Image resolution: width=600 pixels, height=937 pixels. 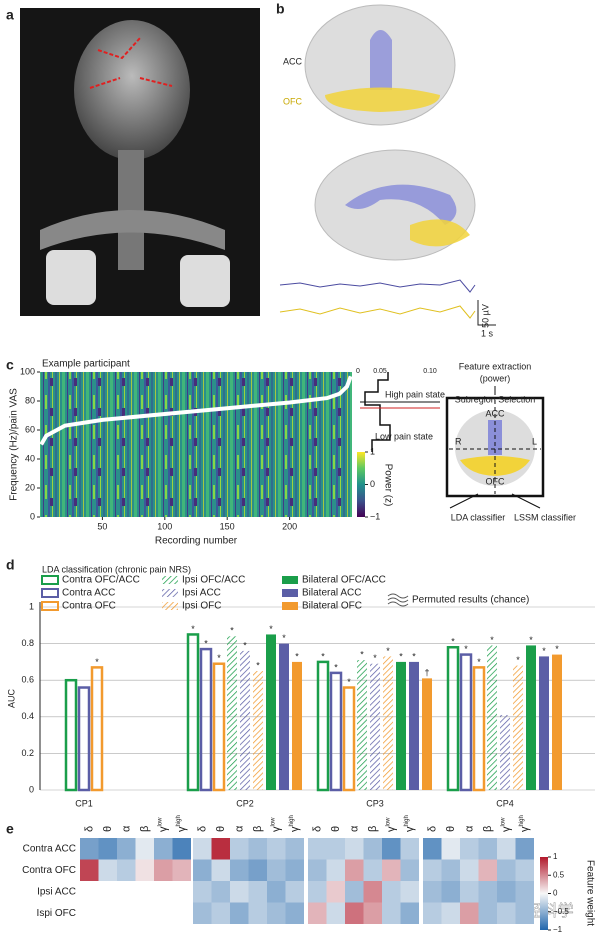 What do you see at coordinates (273, 822) in the screenshot?
I see `column-sup: low` at bounding box center [273, 822].